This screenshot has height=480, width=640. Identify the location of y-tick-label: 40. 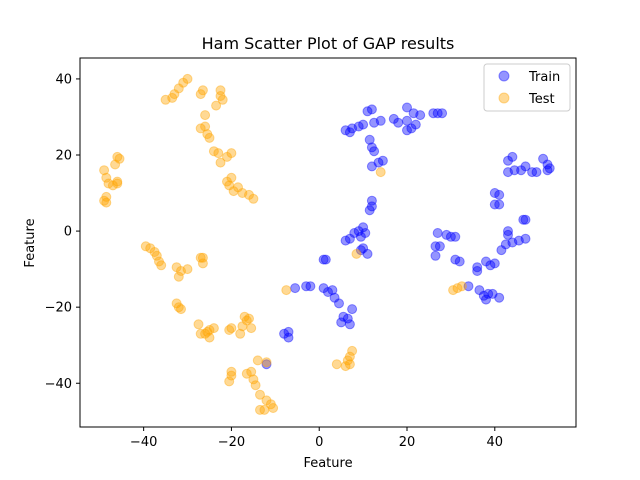
(63, 79).